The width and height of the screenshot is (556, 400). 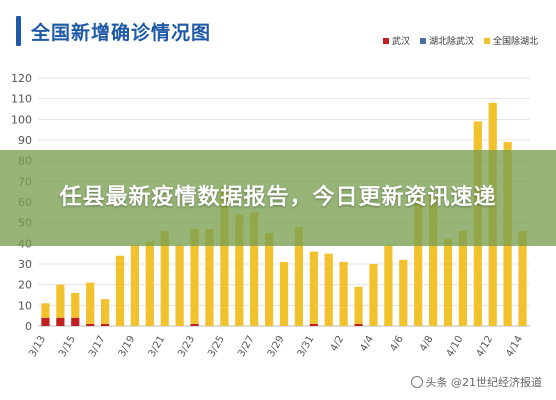 I want to click on legend-swatch-national, so click(x=486, y=40).